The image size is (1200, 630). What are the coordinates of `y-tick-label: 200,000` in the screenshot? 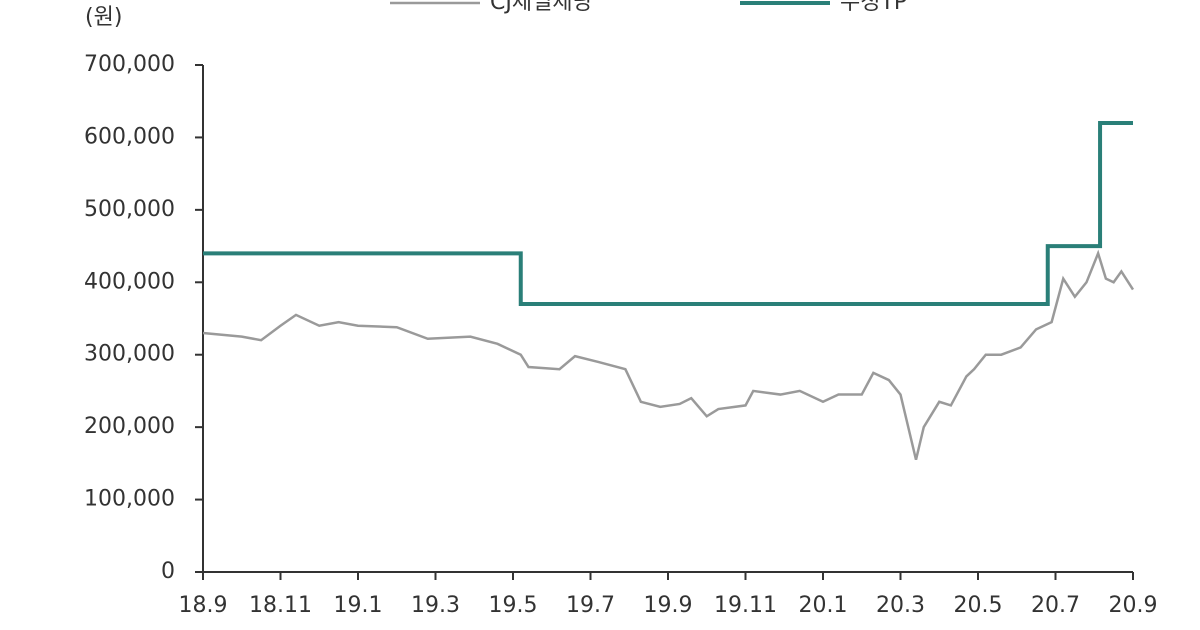 It's located at (129, 426).